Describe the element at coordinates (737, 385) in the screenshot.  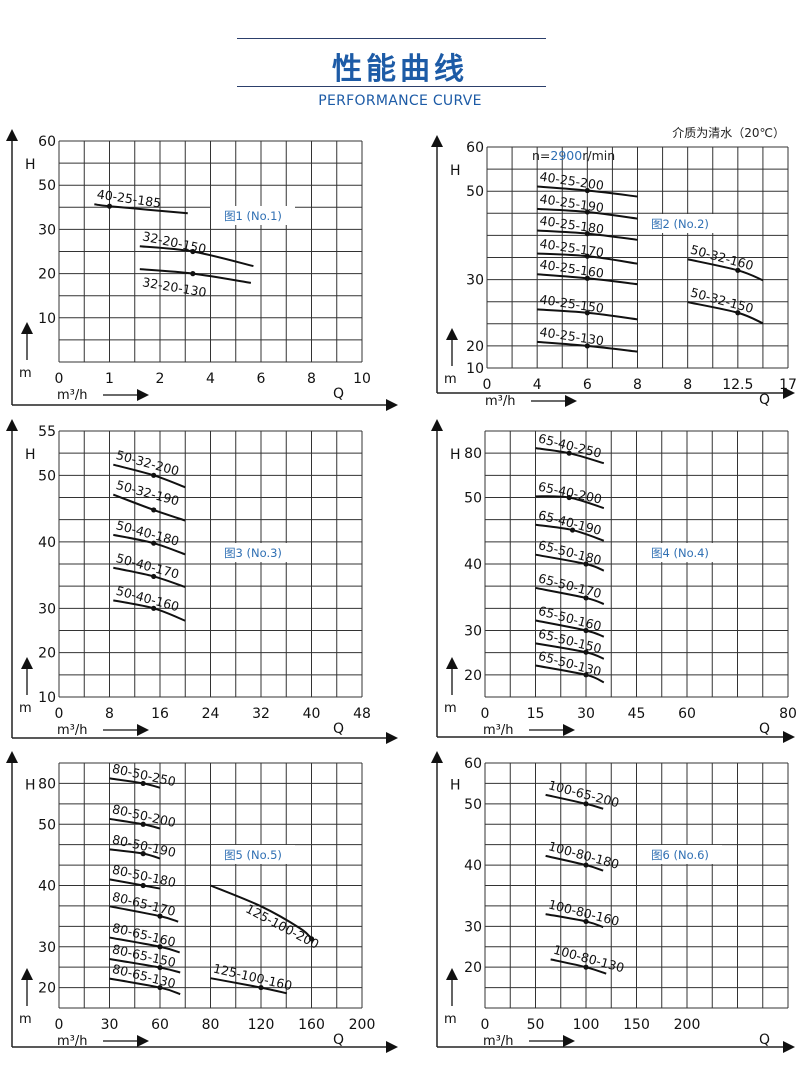
I see `x-tick-label: 12.5` at that location.